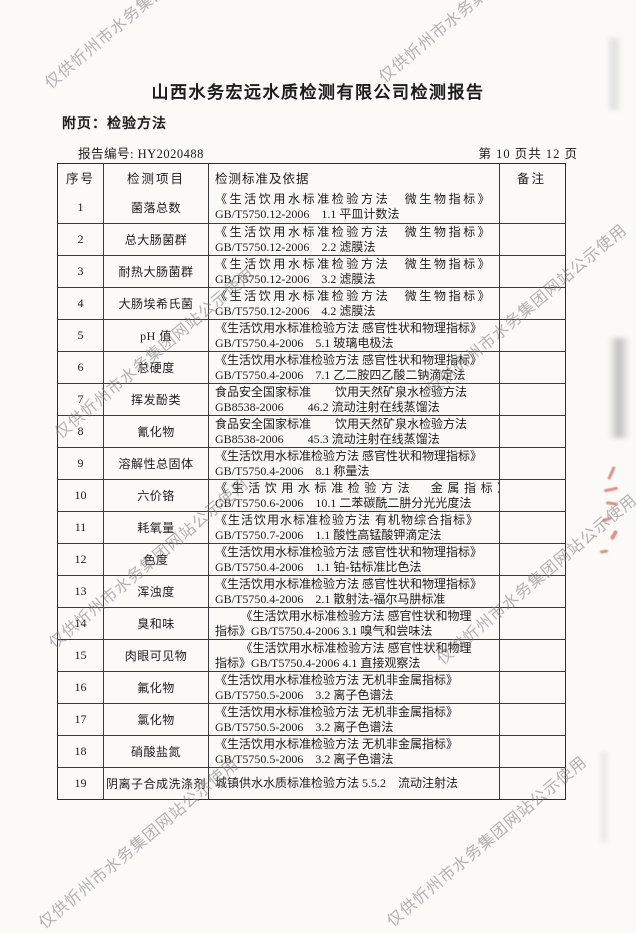 This screenshot has width=636, height=933. I want to click on page-title: 山西水务宏远水质检测有限公司检测报告, so click(318, 92).